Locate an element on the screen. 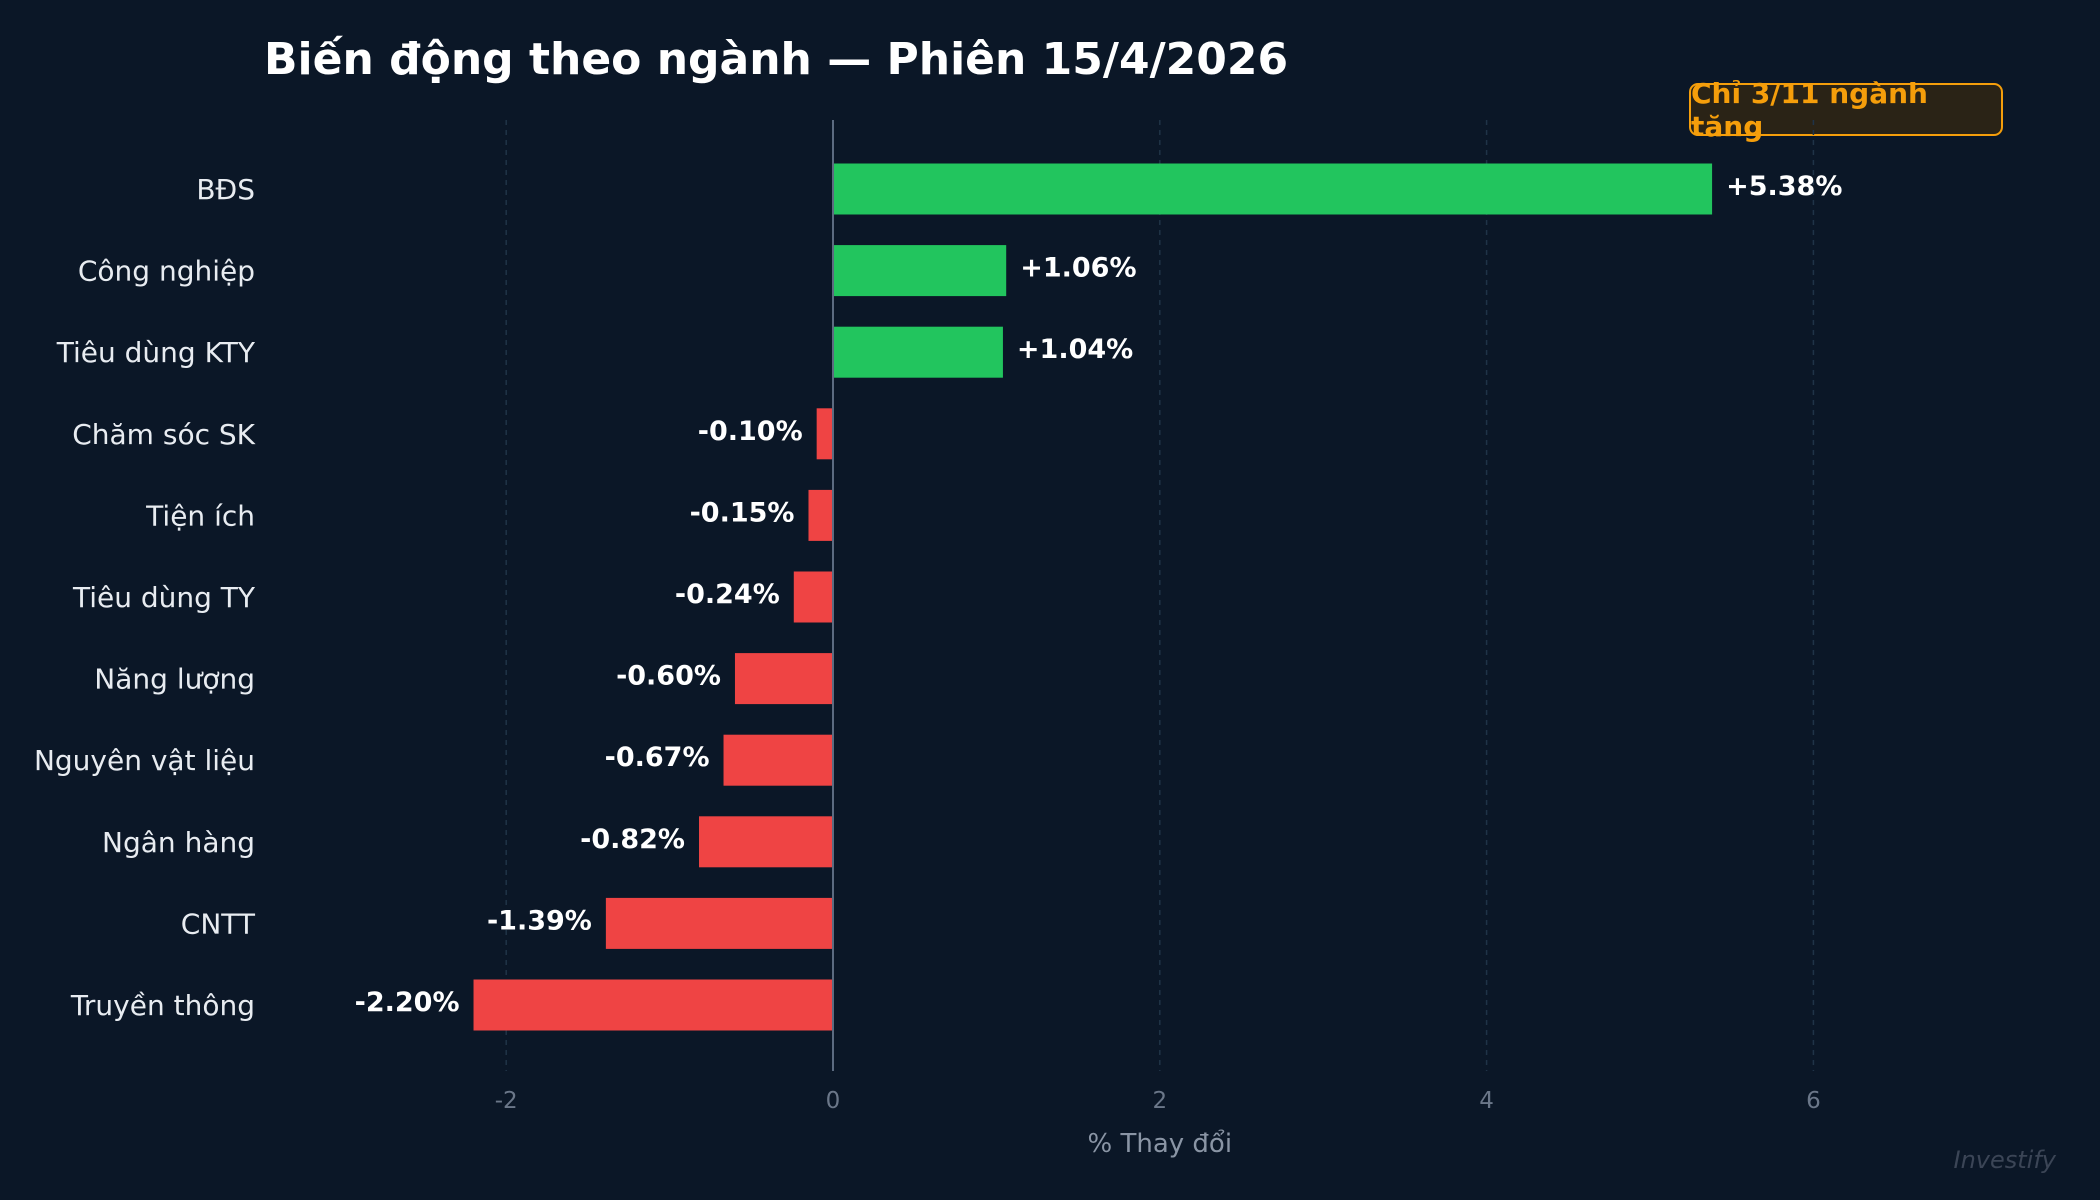  category-label: Tiêu dùng KTY is located at coordinates (156, 352).